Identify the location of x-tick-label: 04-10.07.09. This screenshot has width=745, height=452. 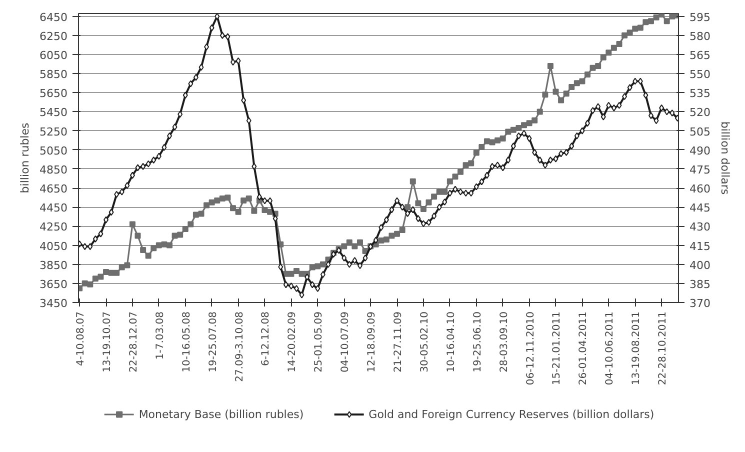
(346, 341).